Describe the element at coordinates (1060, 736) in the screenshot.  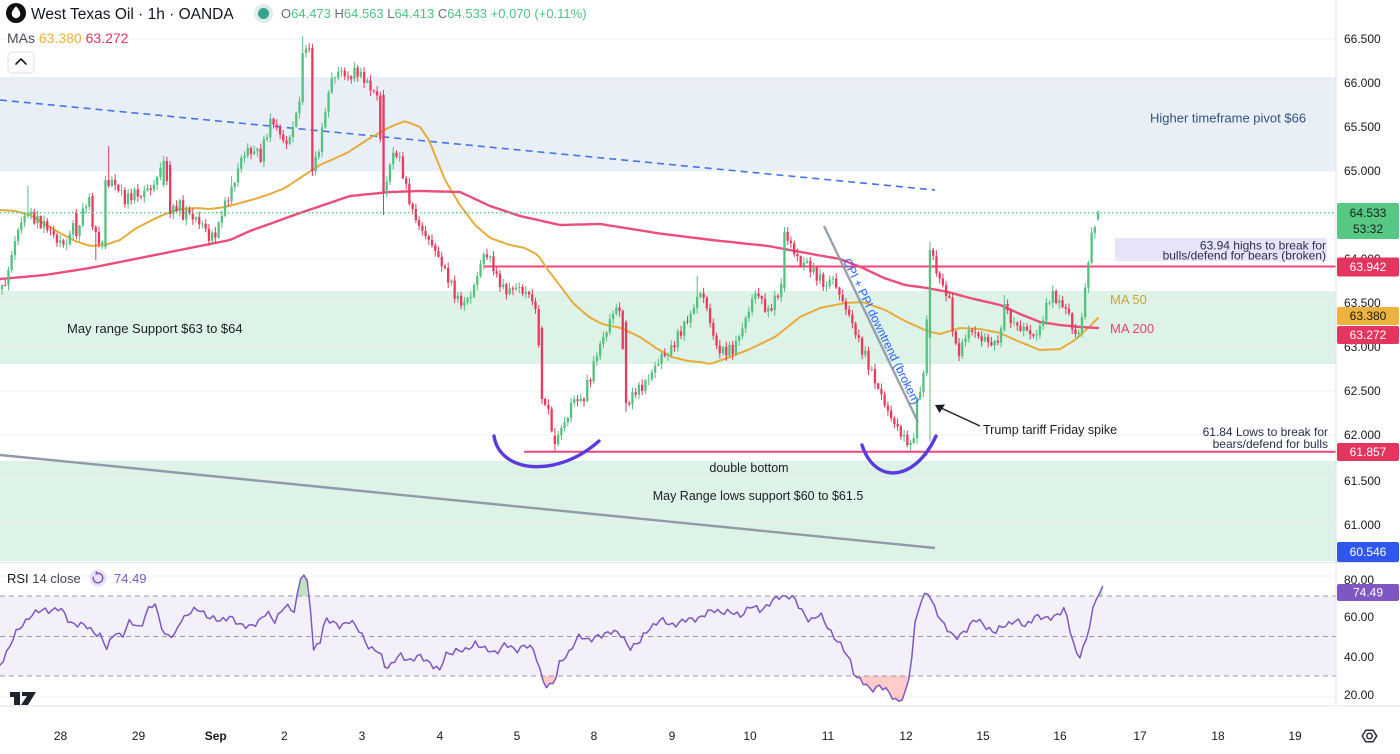
I see `svg-text: 16` at that location.